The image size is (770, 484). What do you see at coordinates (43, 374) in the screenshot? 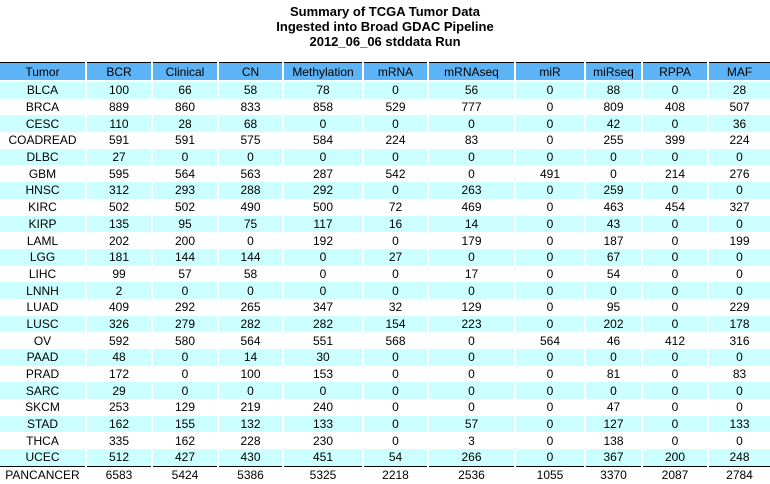
I see `tumor-label: PRAD` at bounding box center [43, 374].